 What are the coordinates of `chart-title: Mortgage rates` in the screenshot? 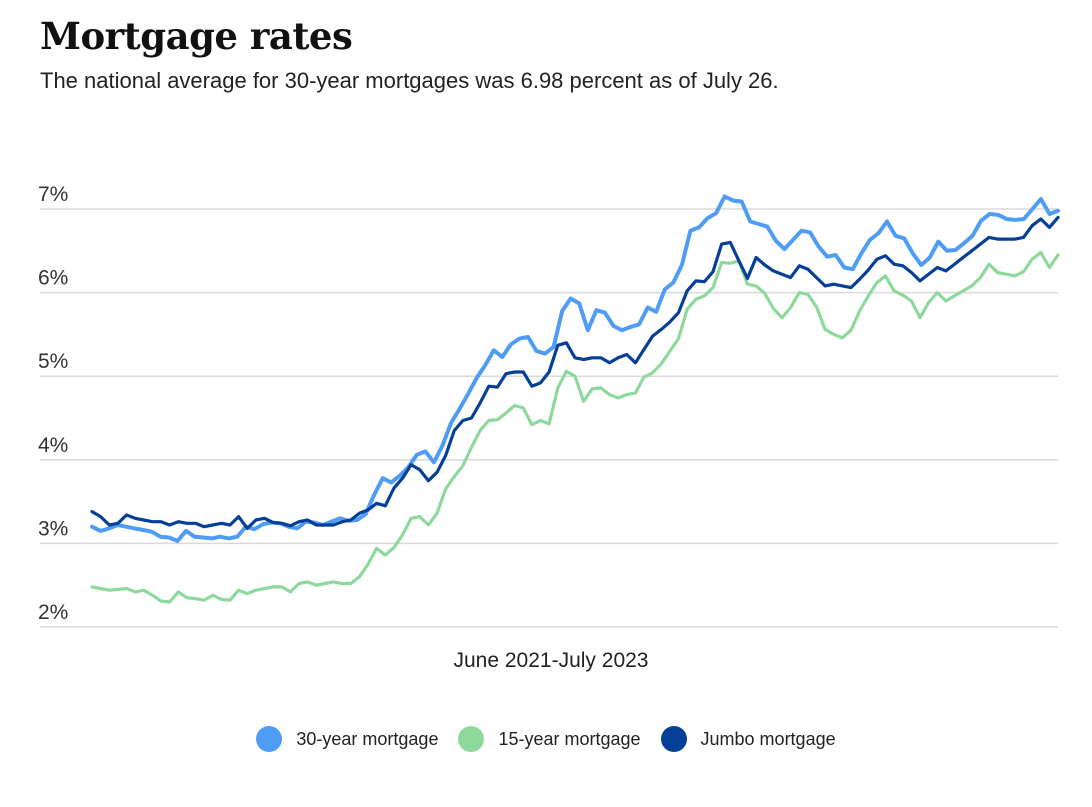 It's located at (196, 36).